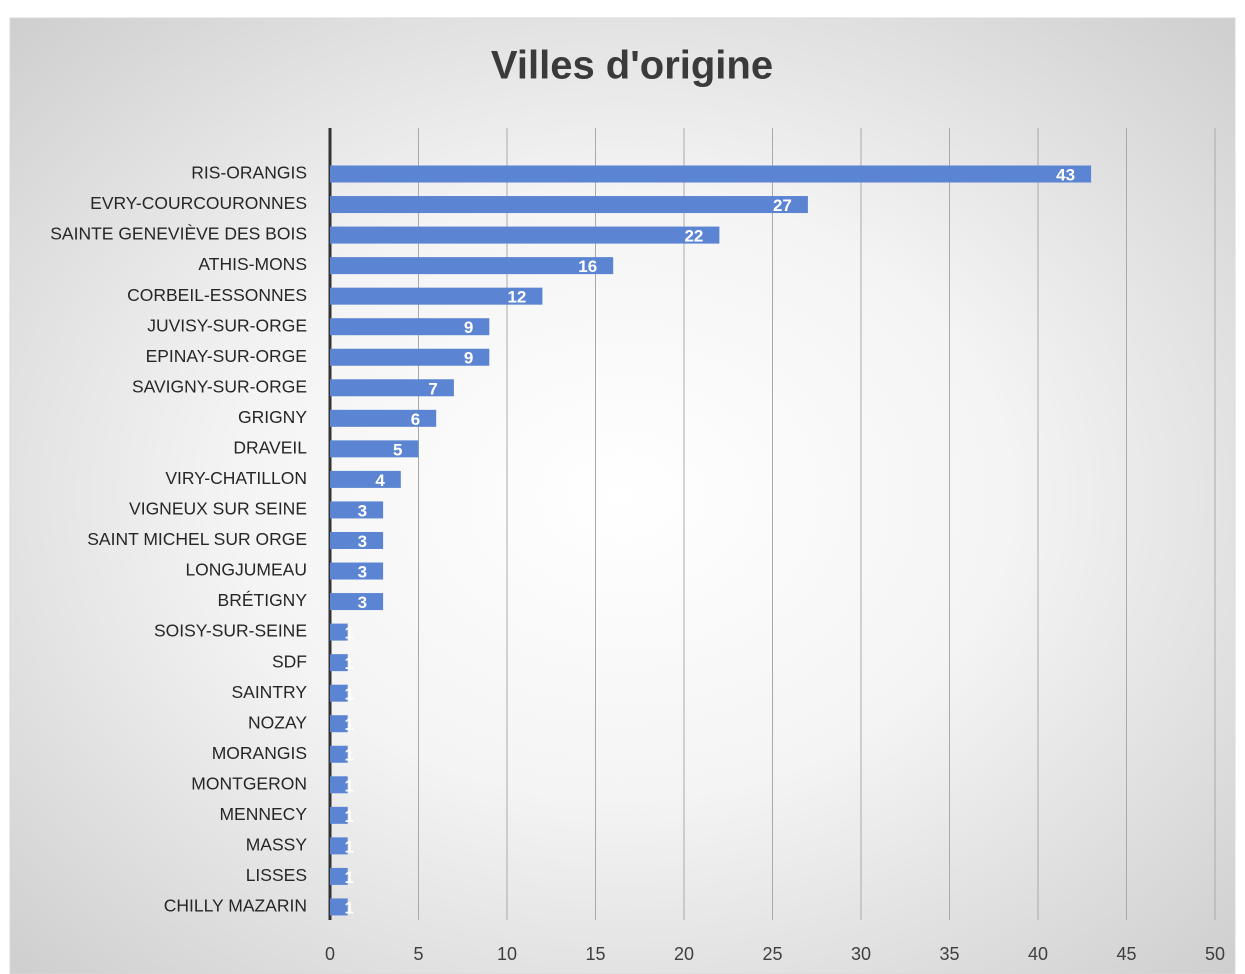 This screenshot has width=1245, height=974. What do you see at coordinates (1065, 174) in the screenshot?
I see `data-label: 43` at bounding box center [1065, 174].